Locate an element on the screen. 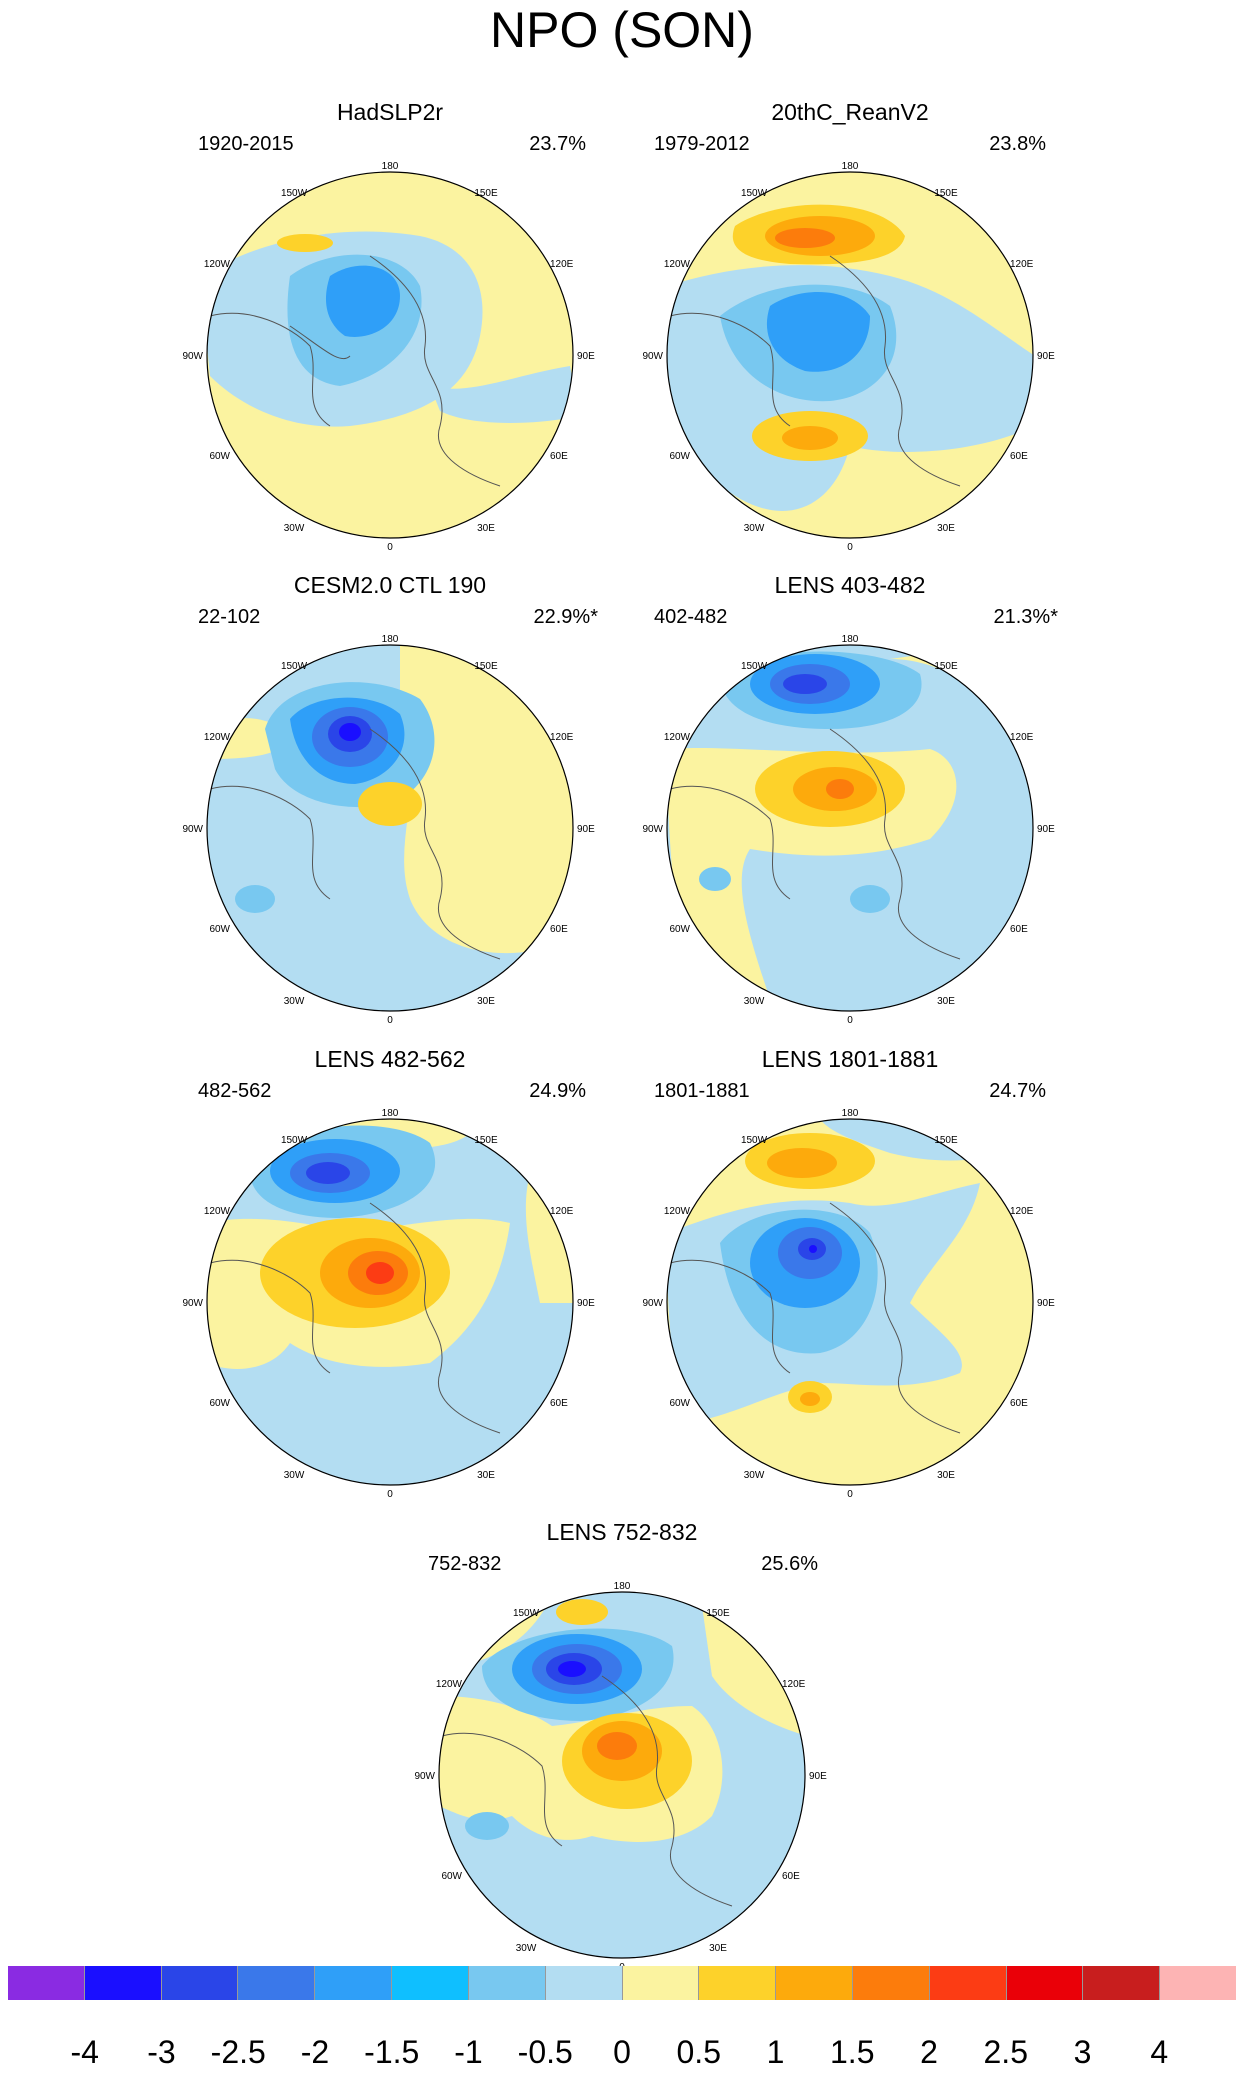  colorbar-tick-label: -0.5 is located at coordinates (545, 2052).